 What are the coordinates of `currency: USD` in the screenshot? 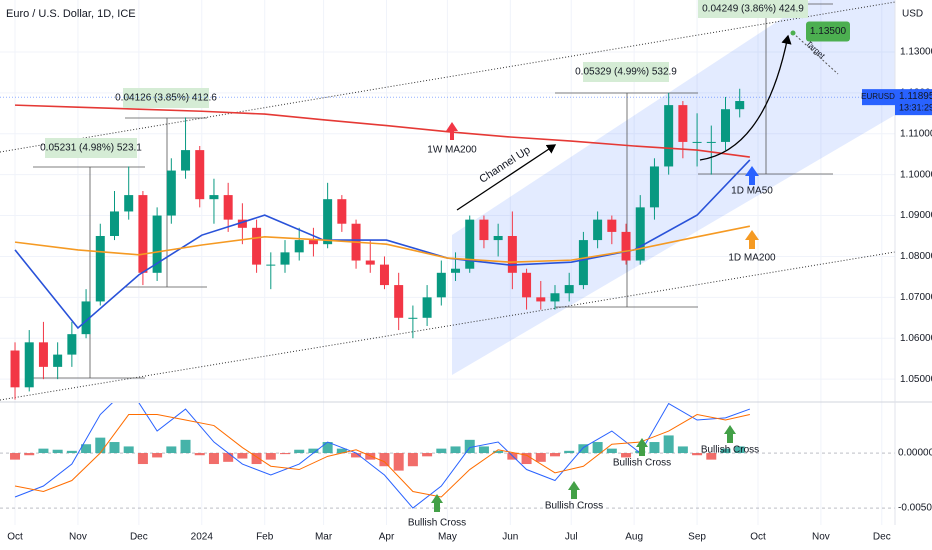 It's located at (912, 14).